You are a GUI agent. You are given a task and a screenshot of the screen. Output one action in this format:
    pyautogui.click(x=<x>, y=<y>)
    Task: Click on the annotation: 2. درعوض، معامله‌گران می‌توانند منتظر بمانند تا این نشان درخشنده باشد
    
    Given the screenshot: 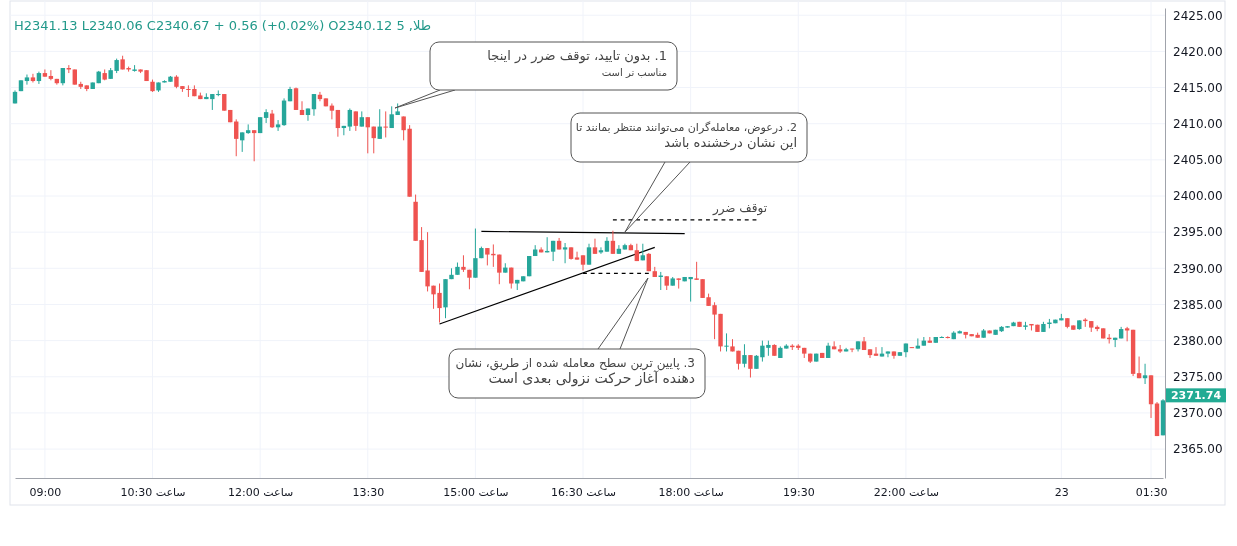 What is the action you would take?
    pyautogui.click(x=686, y=136)
    